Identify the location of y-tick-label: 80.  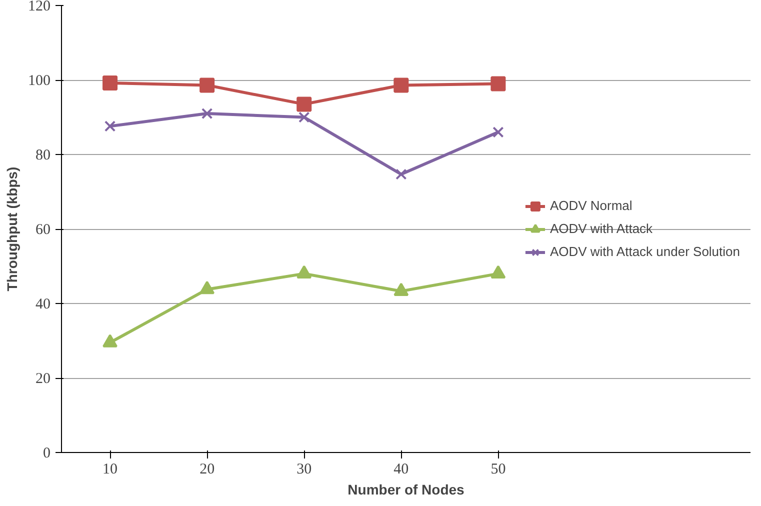
(43, 156).